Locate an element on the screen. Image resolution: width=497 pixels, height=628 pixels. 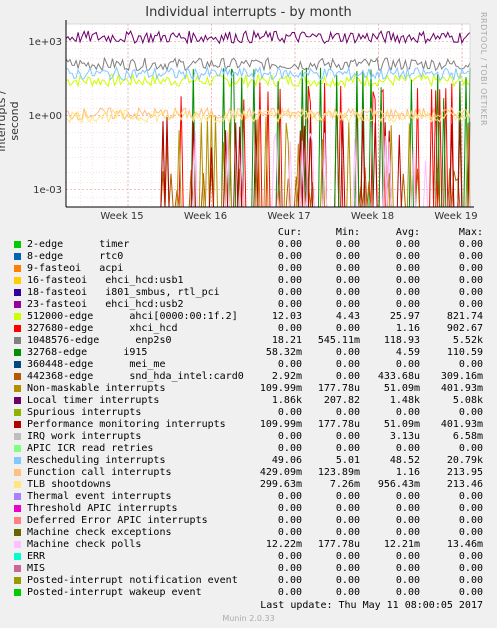
legend-cur-value: 1.86k is located at coordinates (286, 400).